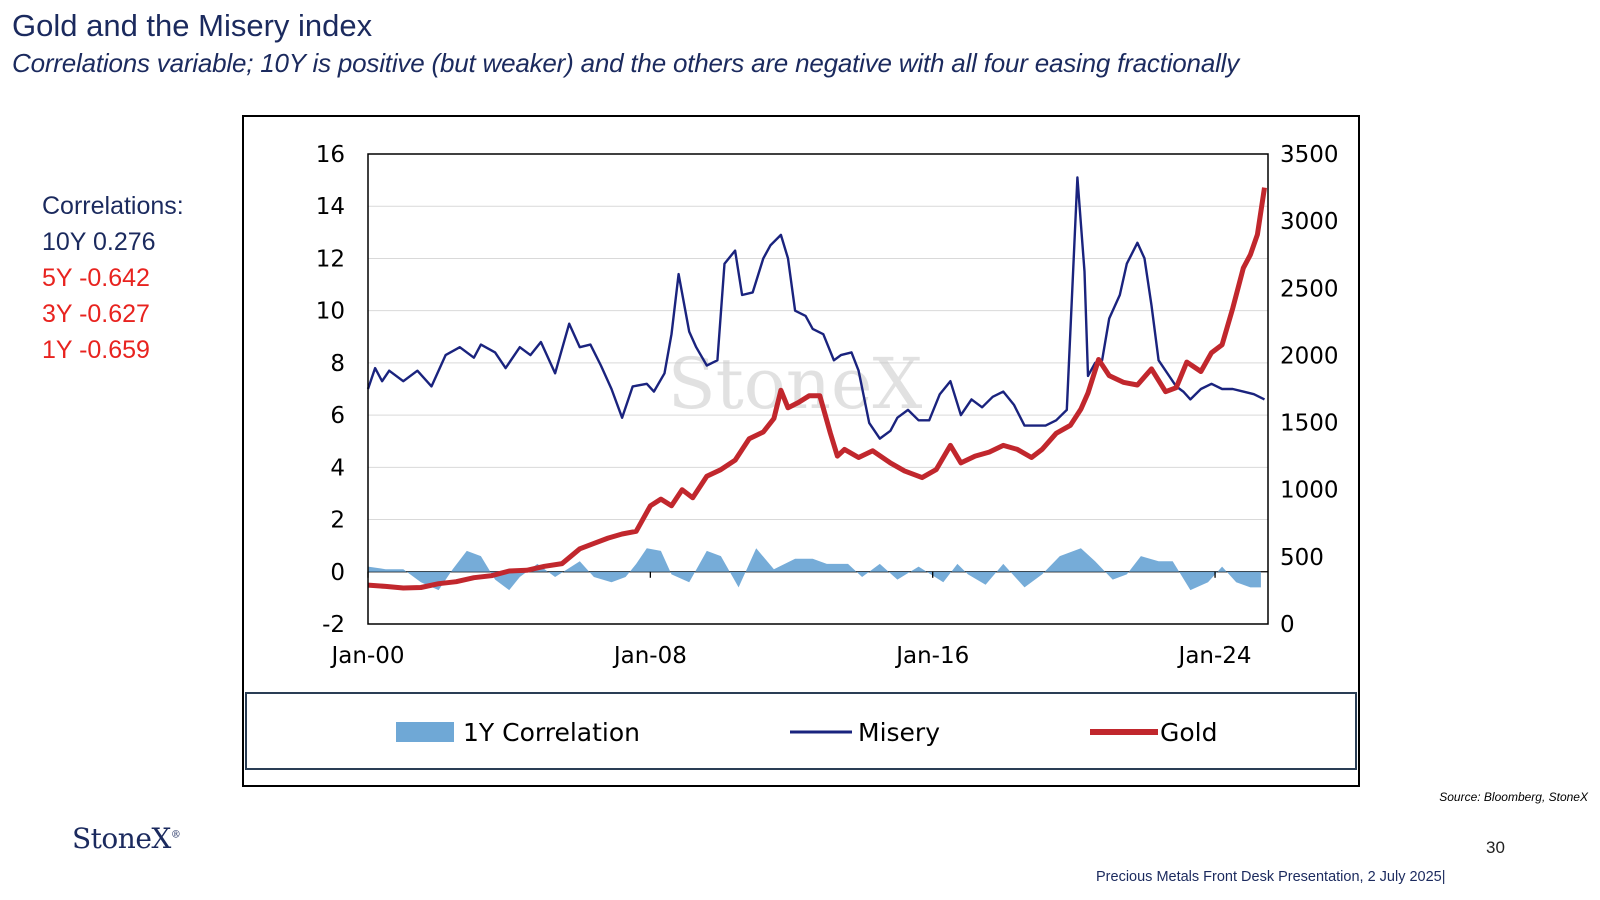 Image resolution: width=1600 pixels, height=900 pixels. Describe the element at coordinates (1302, 558) in the screenshot. I see `right-tick-label: 500` at that location.